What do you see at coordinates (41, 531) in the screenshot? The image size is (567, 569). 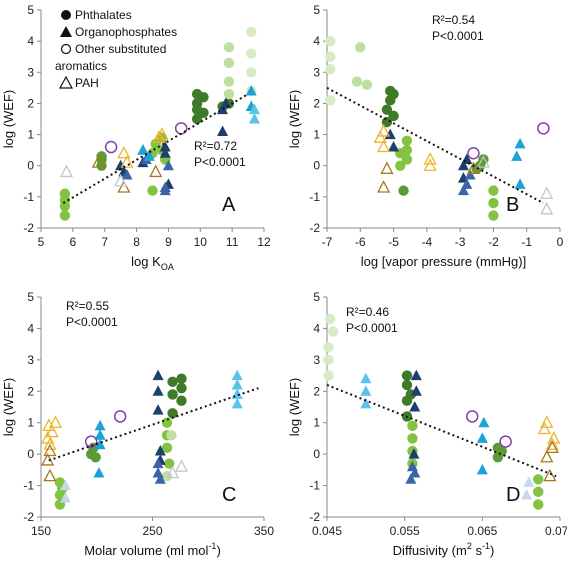 I see `x-tick-label: 150` at bounding box center [41, 531].